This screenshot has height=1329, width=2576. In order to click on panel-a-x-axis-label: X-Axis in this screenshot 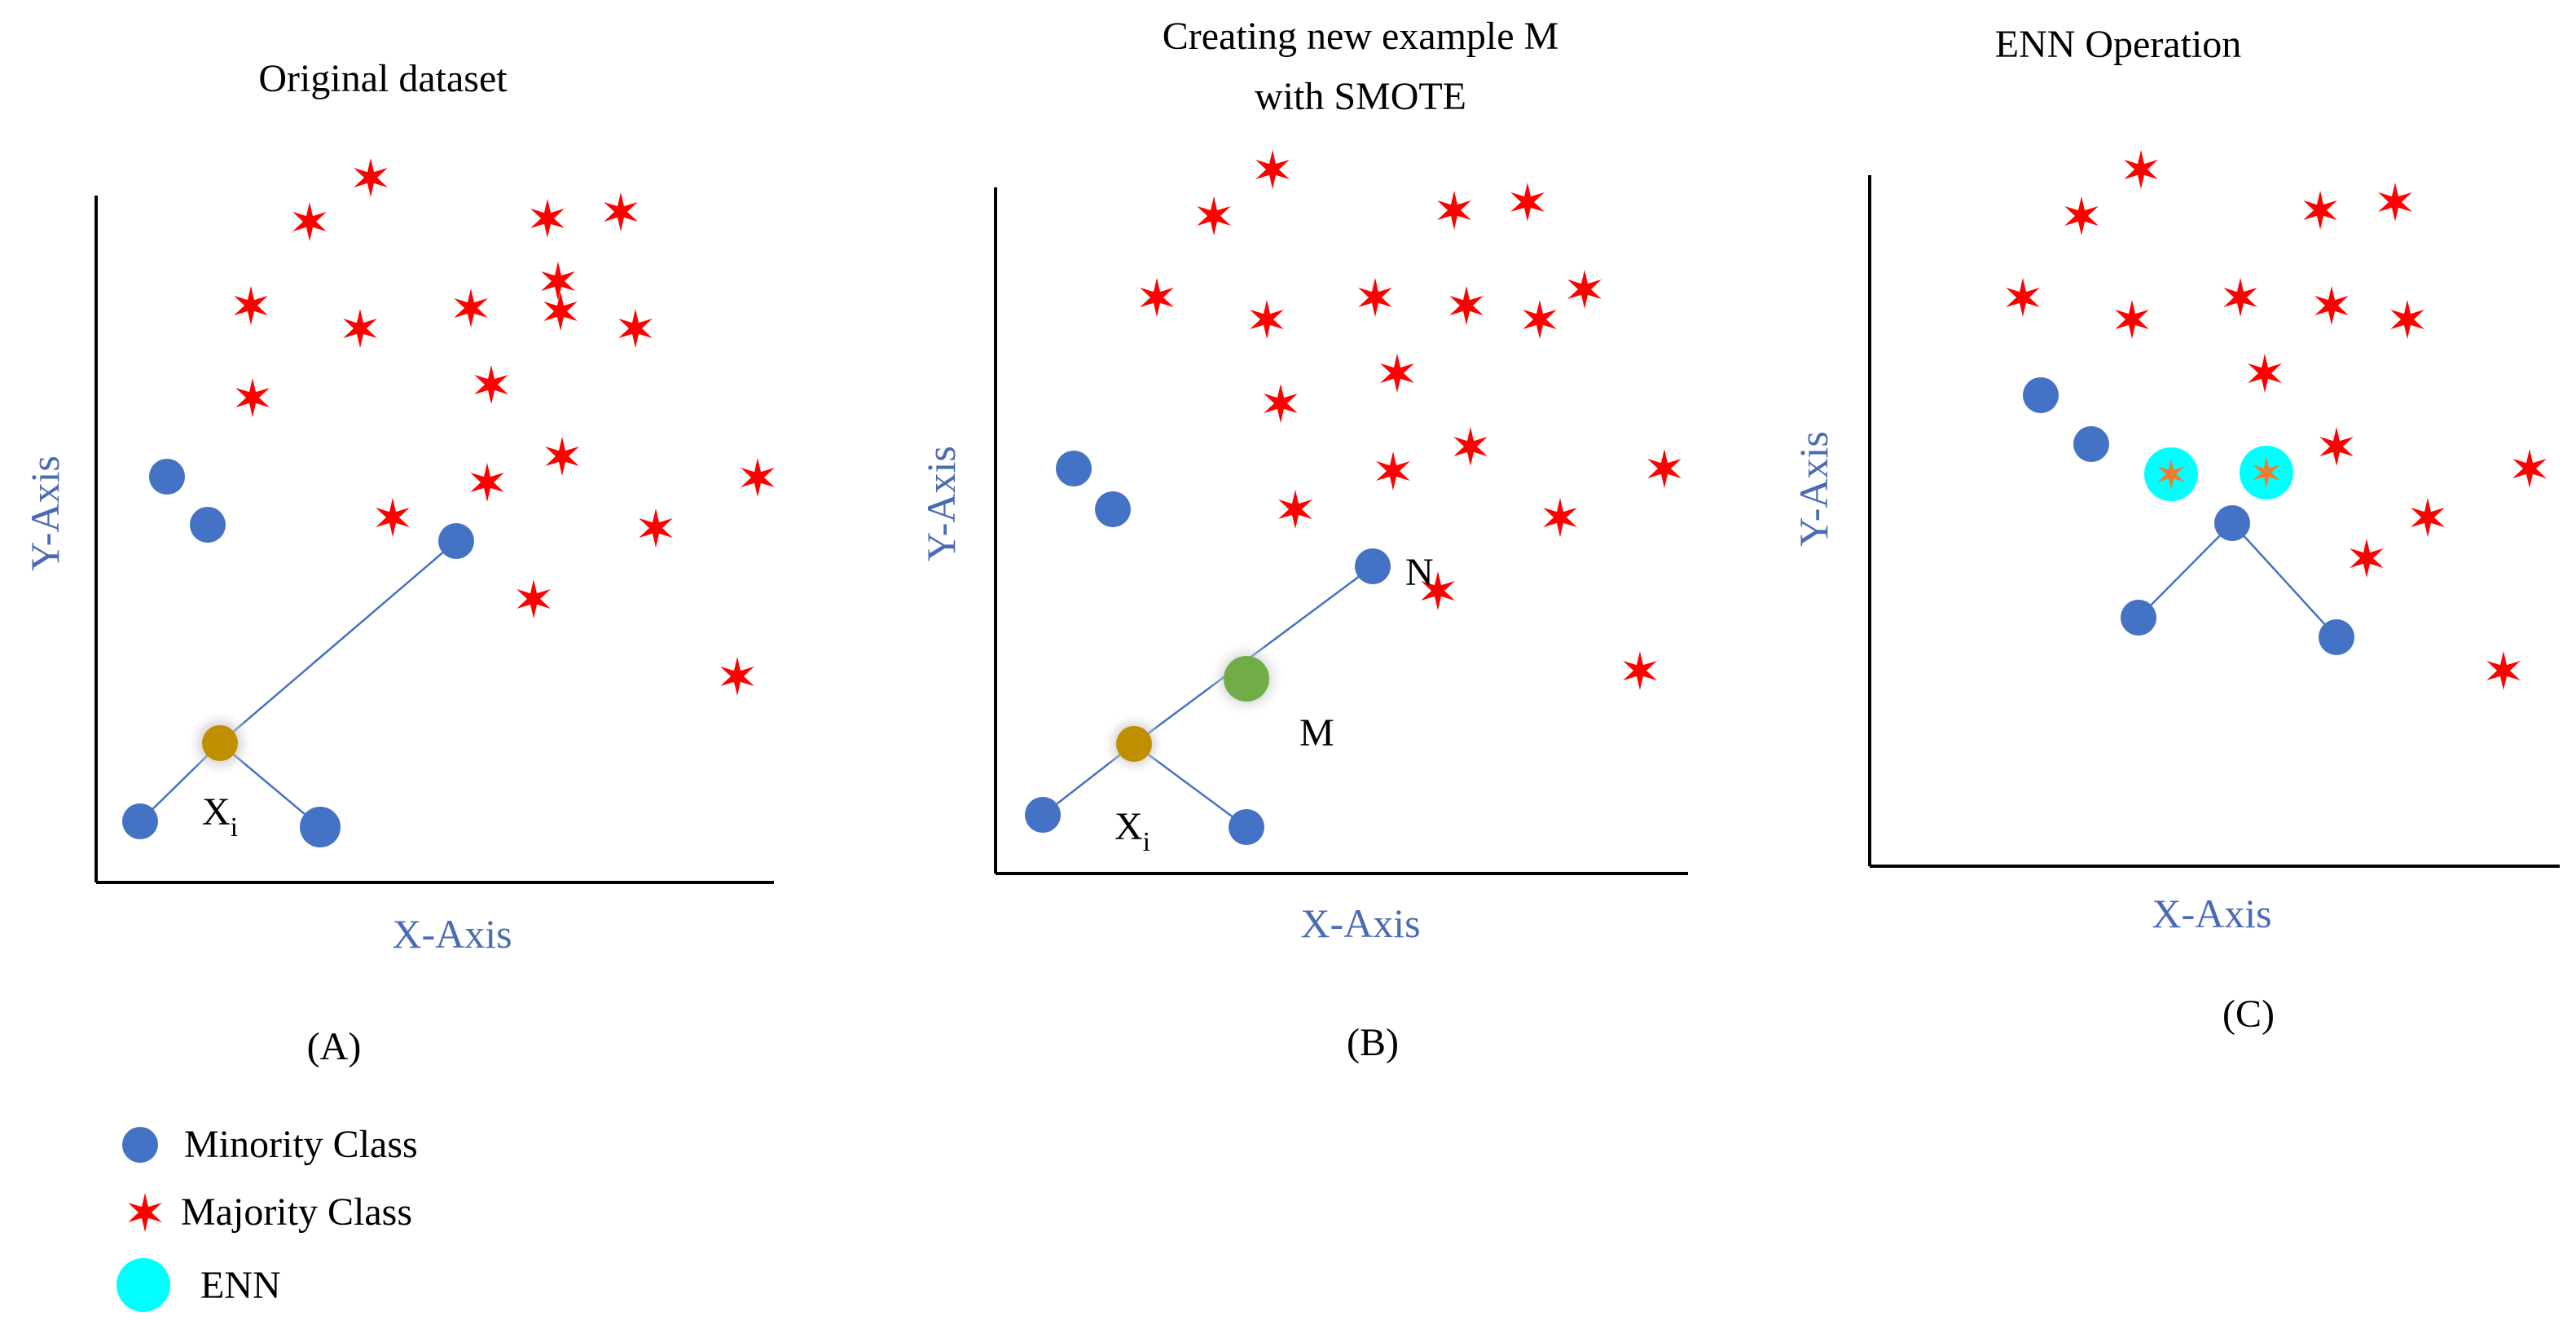, I will do `click(452, 934)`.